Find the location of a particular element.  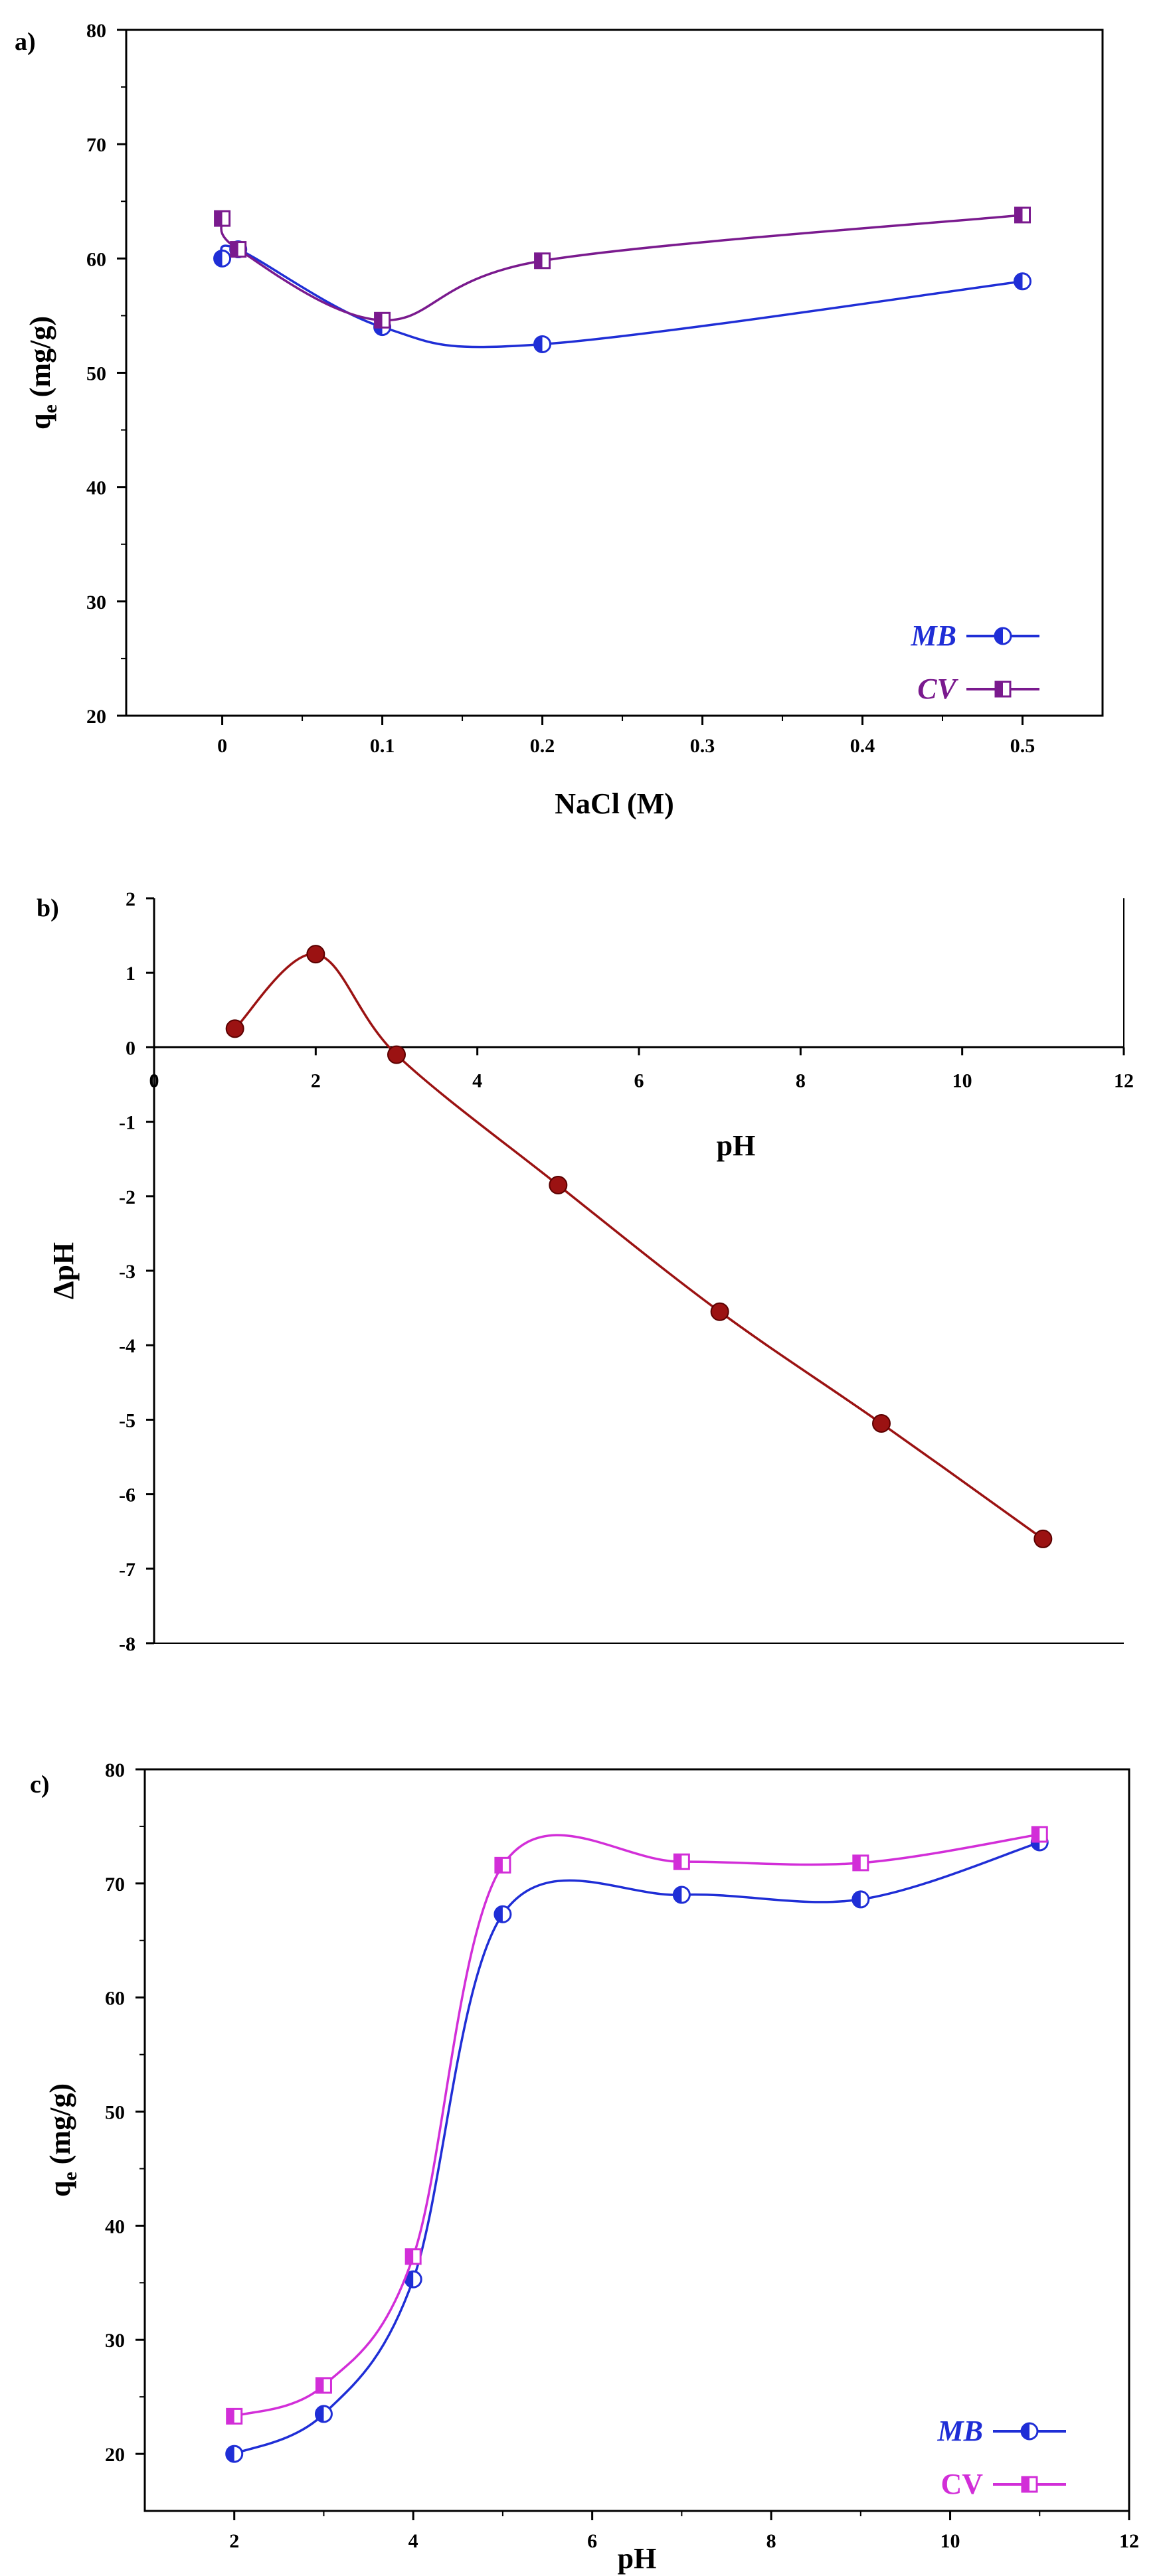

chart-b-x-tick-label: 8 is located at coordinates (801, 1080).